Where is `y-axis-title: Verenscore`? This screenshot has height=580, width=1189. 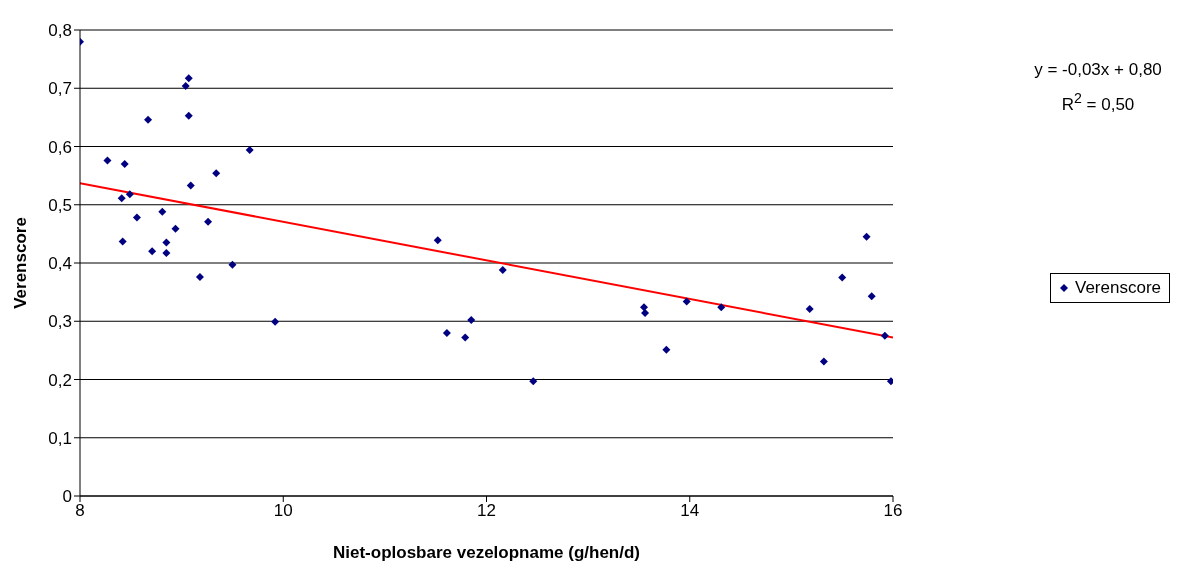
y-axis-title: Verenscore is located at coordinates (21, 263).